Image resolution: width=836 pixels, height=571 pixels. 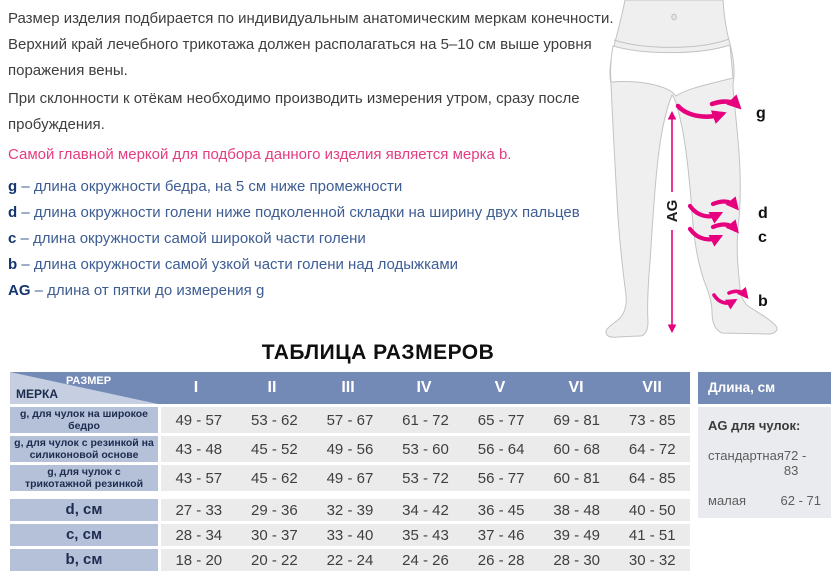 What do you see at coordinates (652, 387) in the screenshot?
I see `column-header-7: VII` at bounding box center [652, 387].